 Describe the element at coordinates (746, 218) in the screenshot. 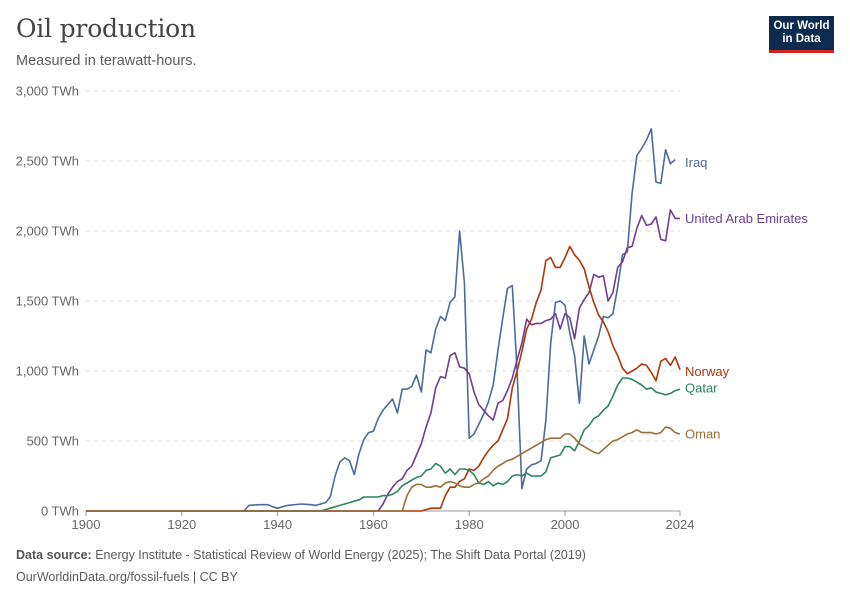

I see `series-label-united-arab-emirates: United Arab Emirates` at that location.